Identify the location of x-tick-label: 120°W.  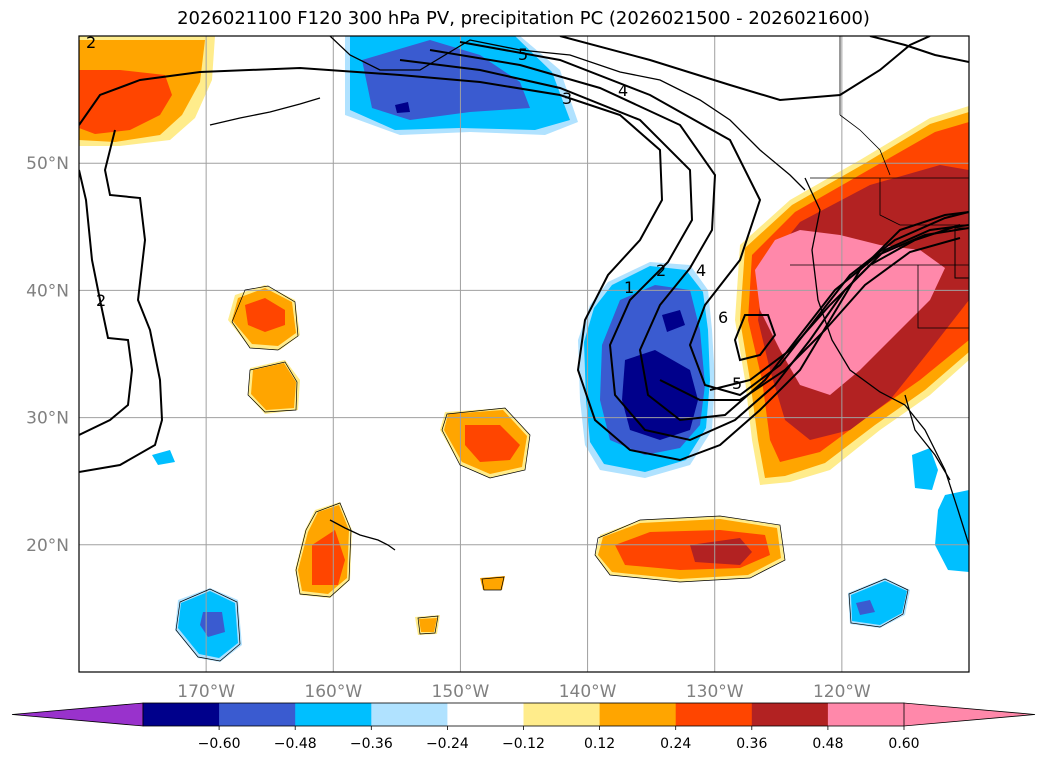
(842, 692).